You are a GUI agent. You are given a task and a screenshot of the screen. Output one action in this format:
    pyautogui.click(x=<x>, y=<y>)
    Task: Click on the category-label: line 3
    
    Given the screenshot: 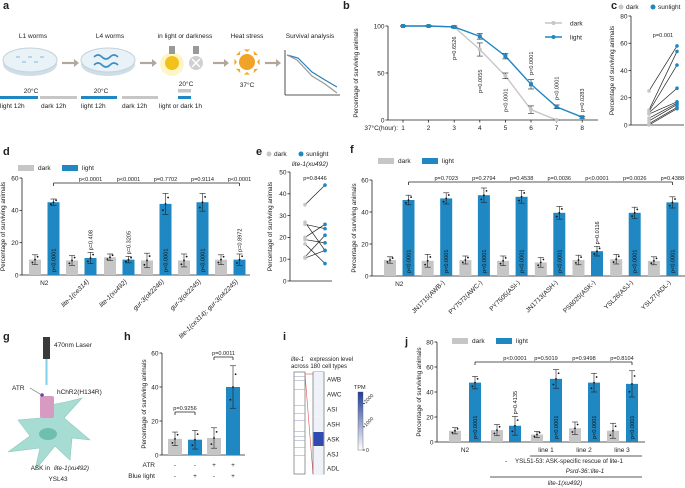 What is the action you would take?
    pyautogui.click(x=622, y=450)
    